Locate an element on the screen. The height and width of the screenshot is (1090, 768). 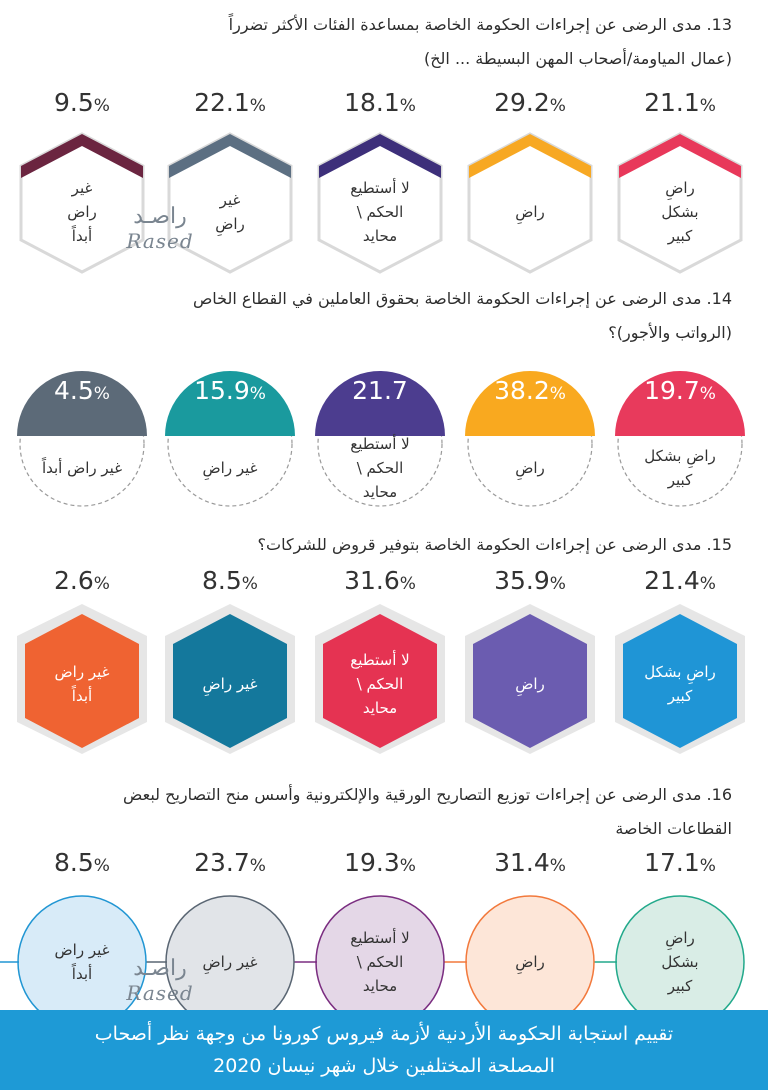
value-label: 8.5% is located at coordinates (82, 862).